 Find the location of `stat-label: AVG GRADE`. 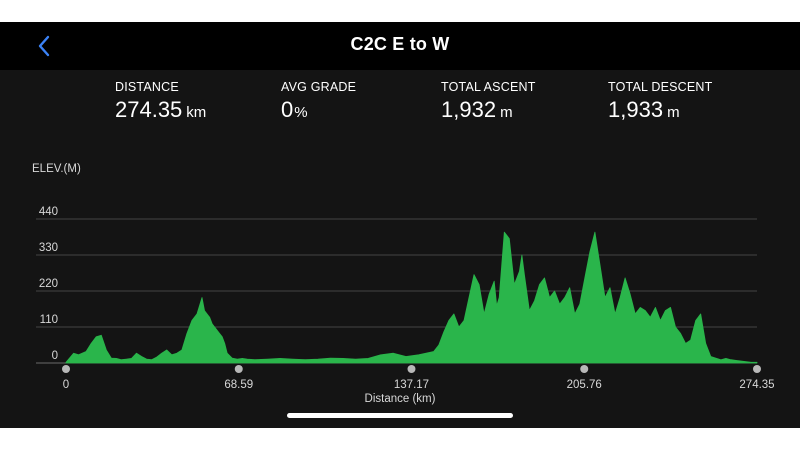

stat-label: AVG GRADE is located at coordinates (319, 87).